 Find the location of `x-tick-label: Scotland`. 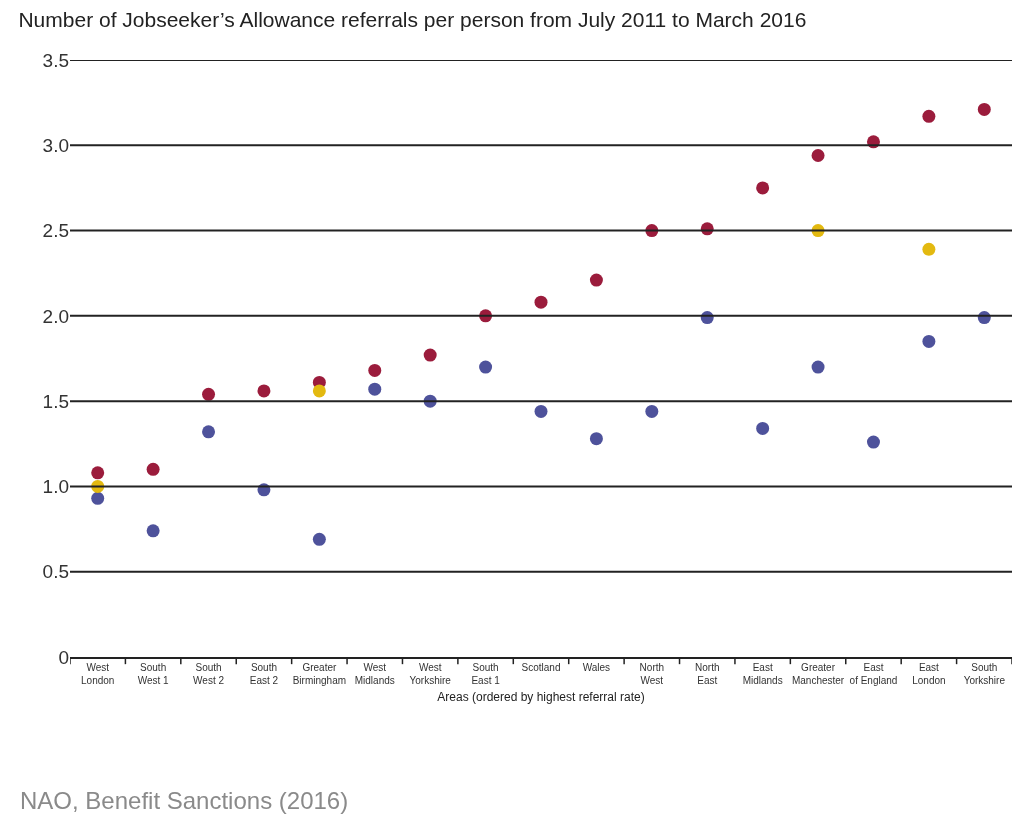

x-tick-label: Scotland is located at coordinates (541, 667).